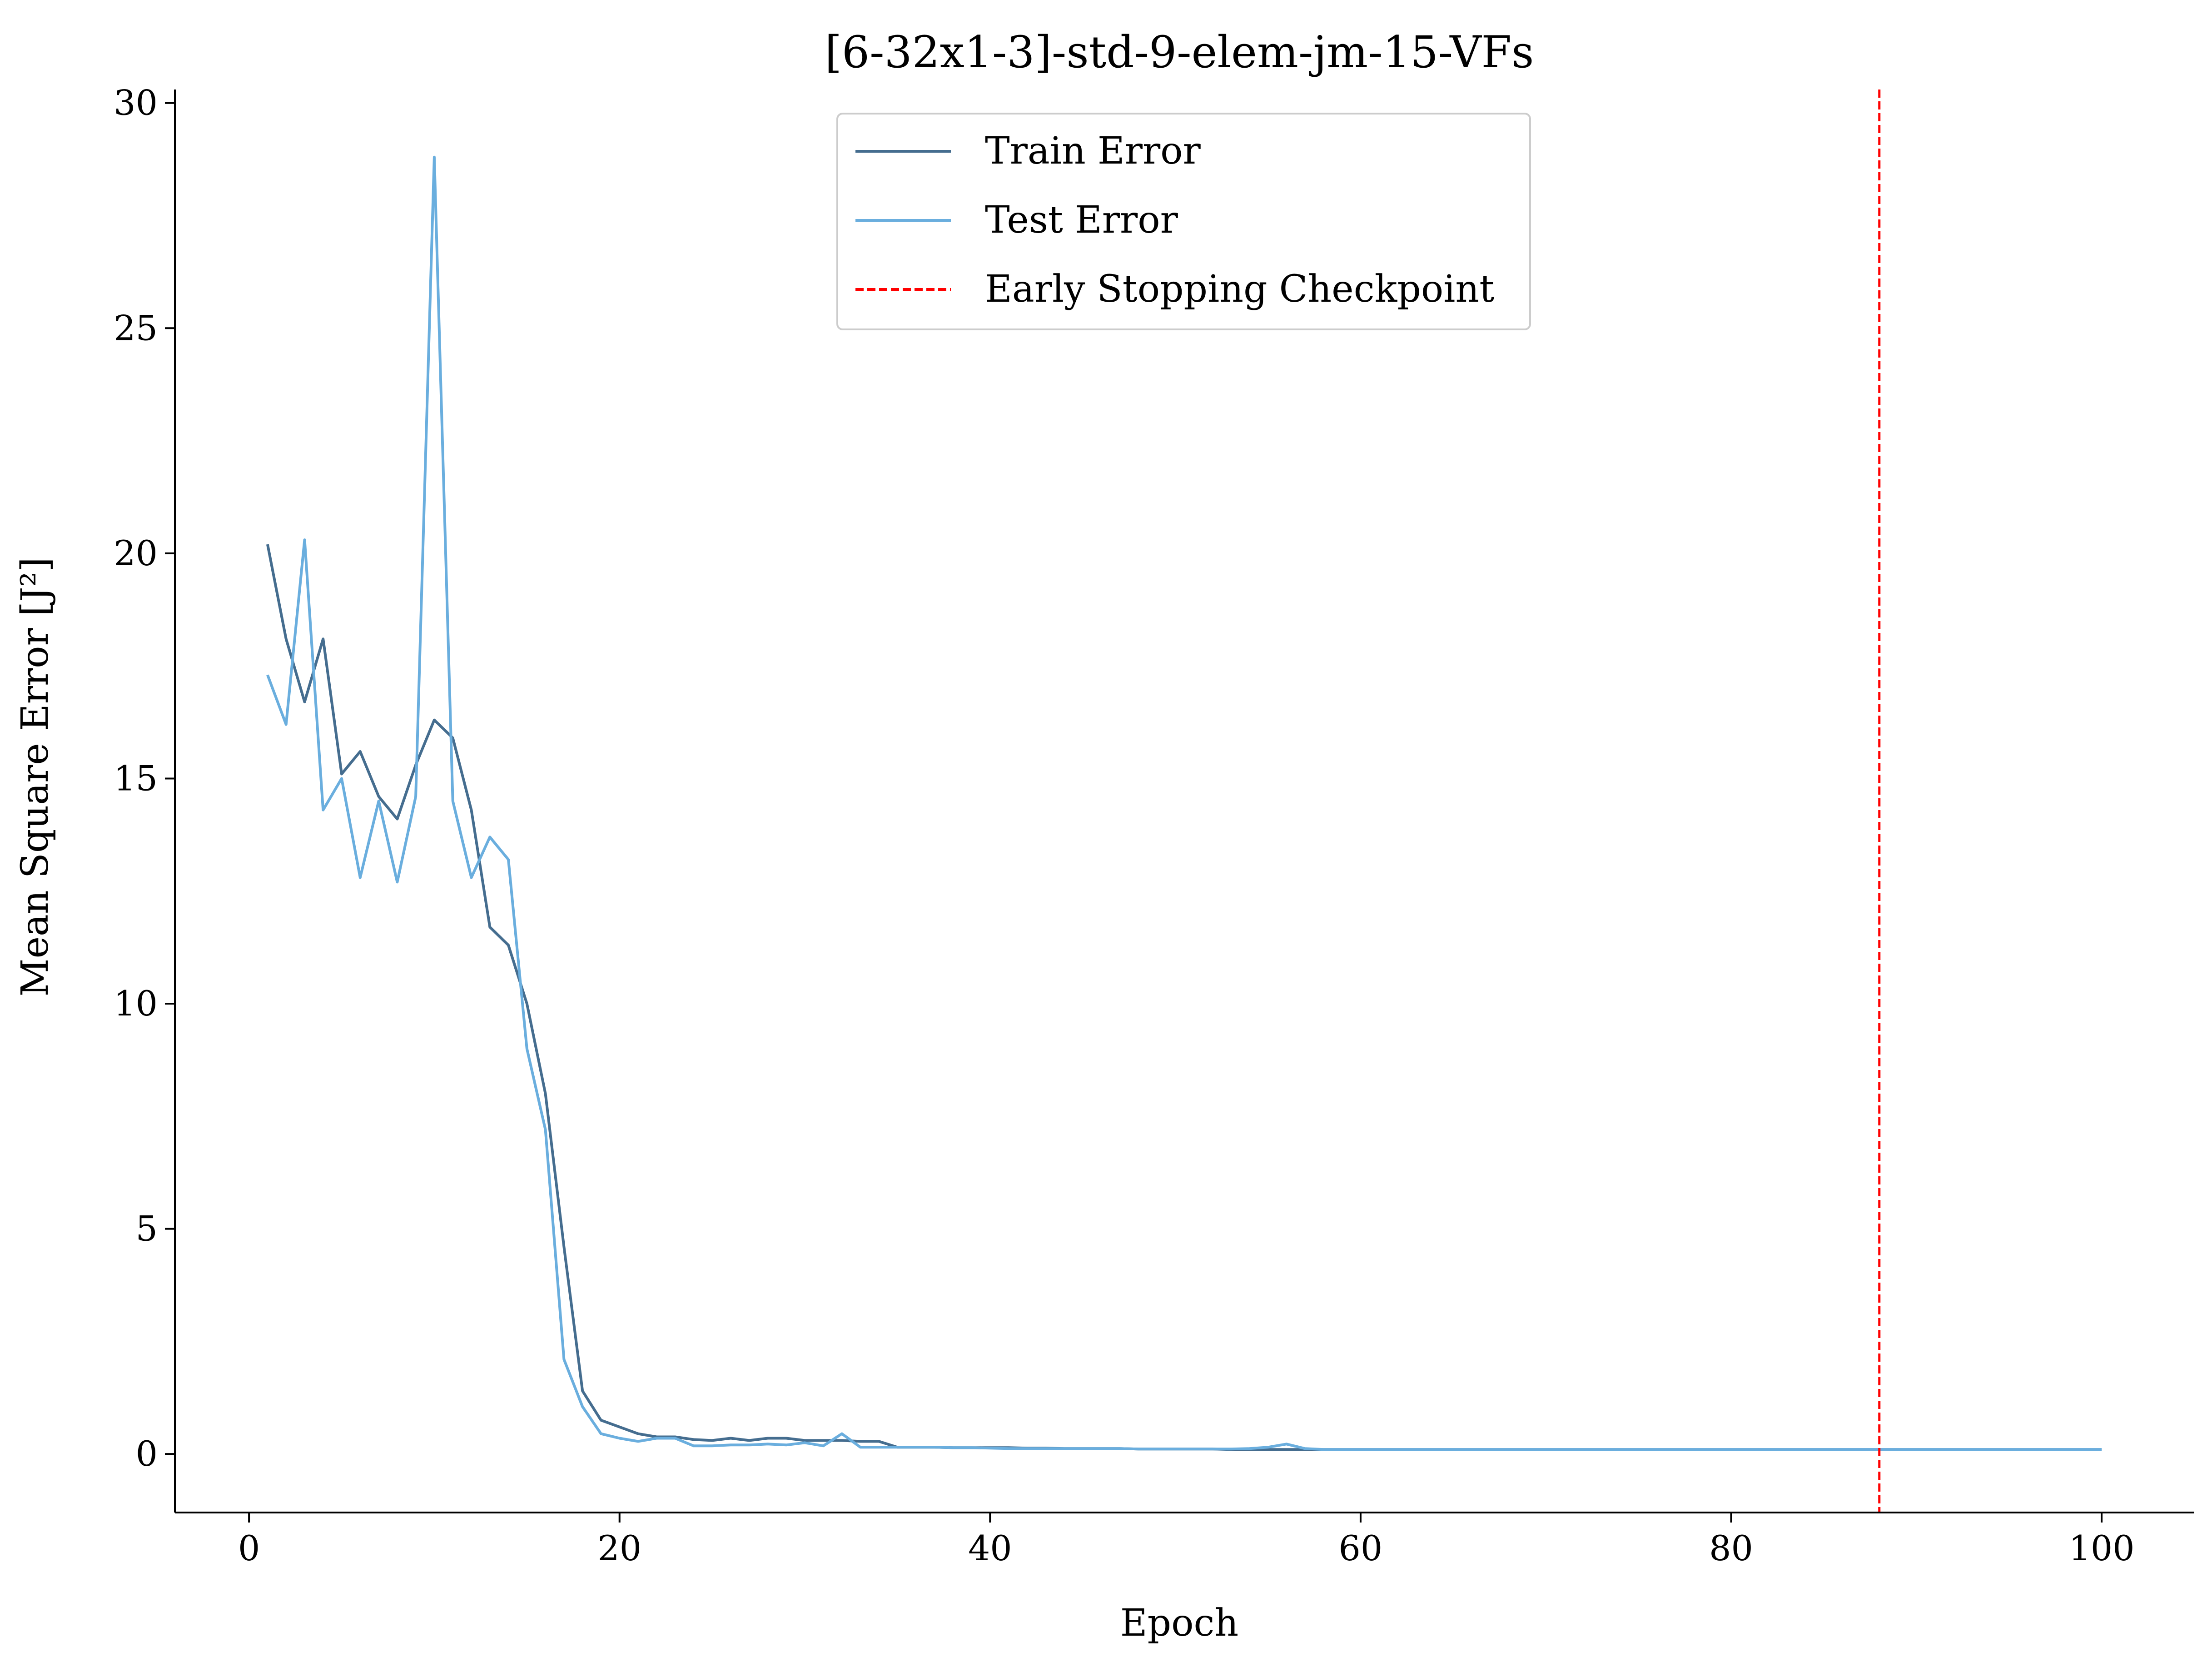 This screenshot has height=1667, width=2212. I want to click on x-tick-label: 40, so click(990, 1548).